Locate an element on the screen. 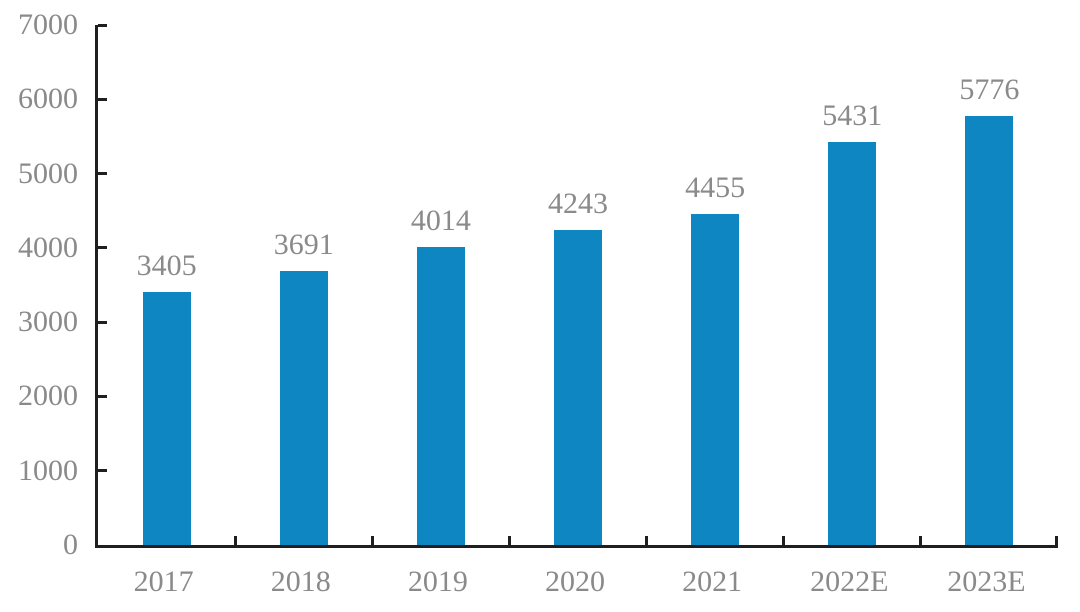 The height and width of the screenshot is (612, 1080). bar-slot: 4014 is located at coordinates (440, 374).